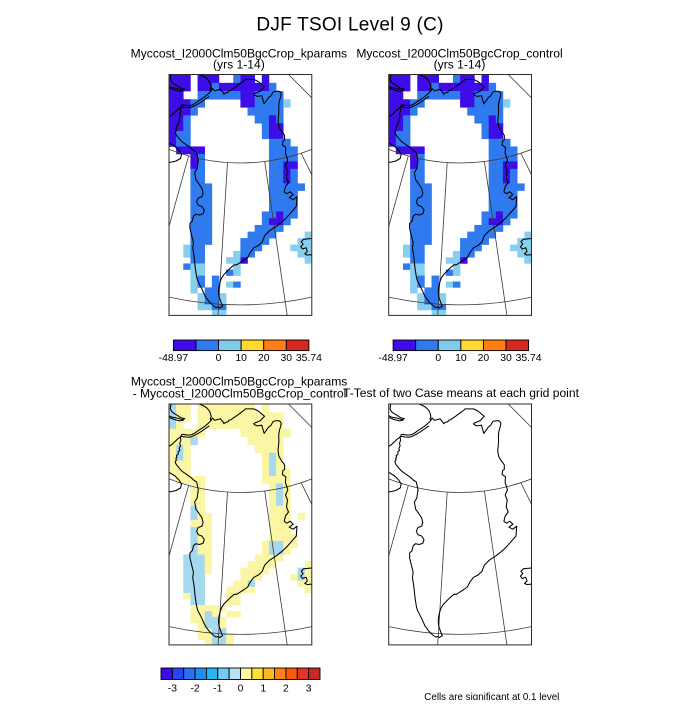 Image resolution: width=700 pixels, height=705 pixels. I want to click on svg-text:- Myccost_I2000Clm50BgcCrop_co: - Myccost_I2000Clm50BgcCrop_control, so click(240, 393).